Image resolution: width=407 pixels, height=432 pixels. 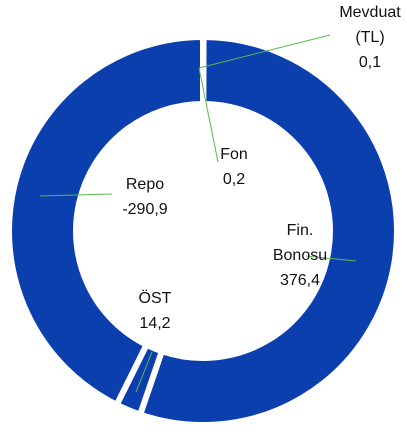 What do you see at coordinates (370, 25) in the screenshot?
I see `category-label: Mevduat (TL)` at bounding box center [370, 25].